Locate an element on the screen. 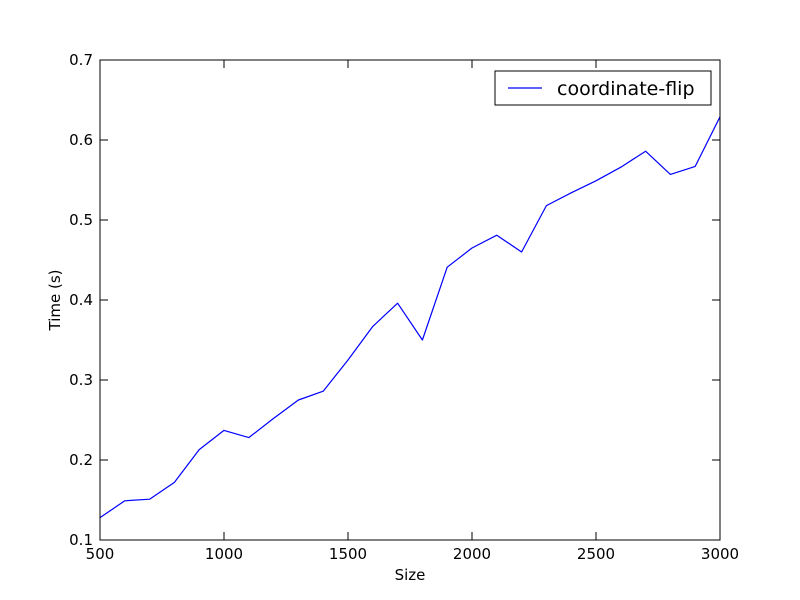  y-tick-label: 0.5 is located at coordinates (81, 220).